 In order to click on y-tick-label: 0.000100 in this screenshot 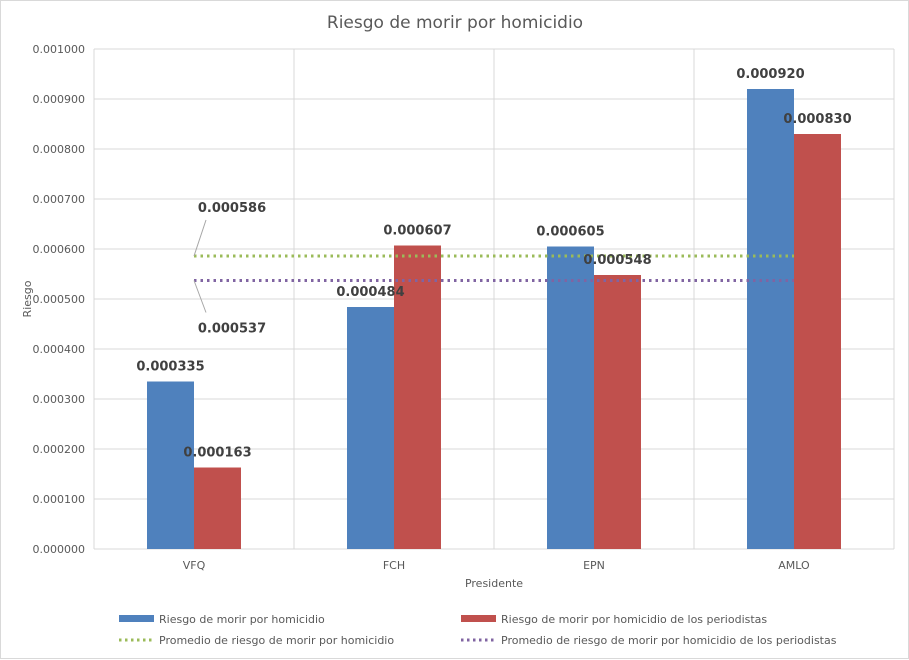, I will do `click(59, 499)`.